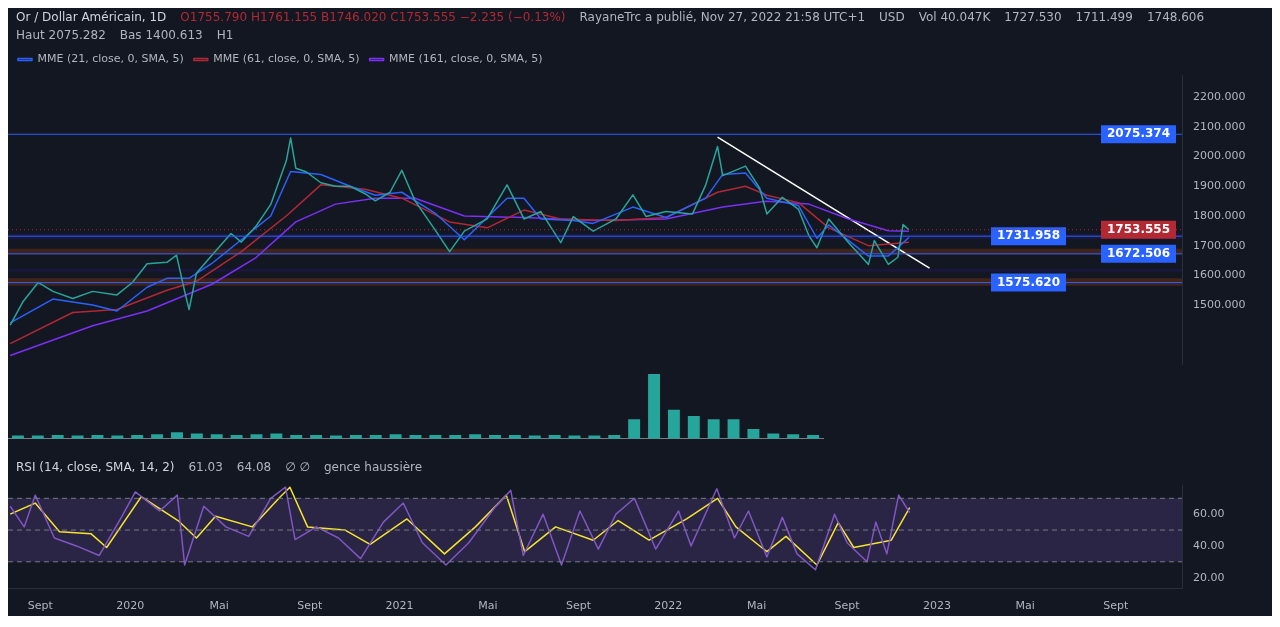 This screenshot has height=627, width=1280. Describe the element at coordinates (1028, 235) in the screenshot. I see `ref-line-label: 1731.958` at that location.